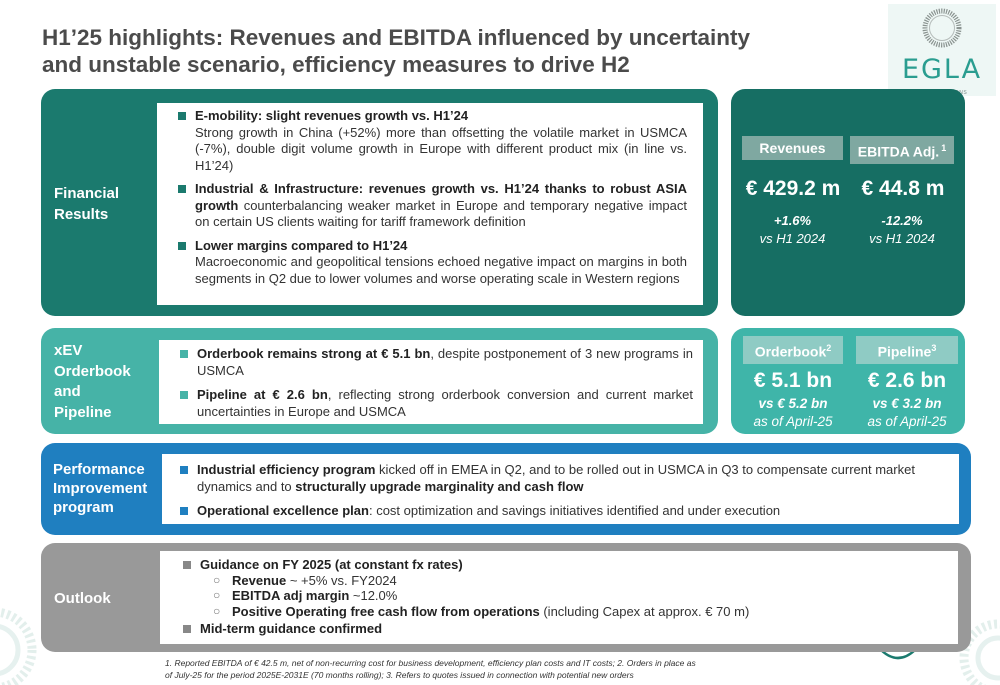  What do you see at coordinates (792, 148) in the screenshot?
I see `revenues-header: Revenues` at bounding box center [792, 148].